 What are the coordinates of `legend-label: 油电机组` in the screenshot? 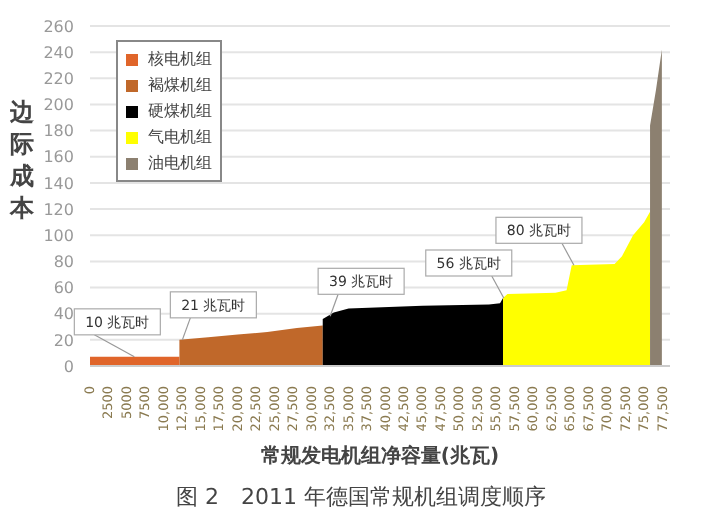 It's located at (179, 164).